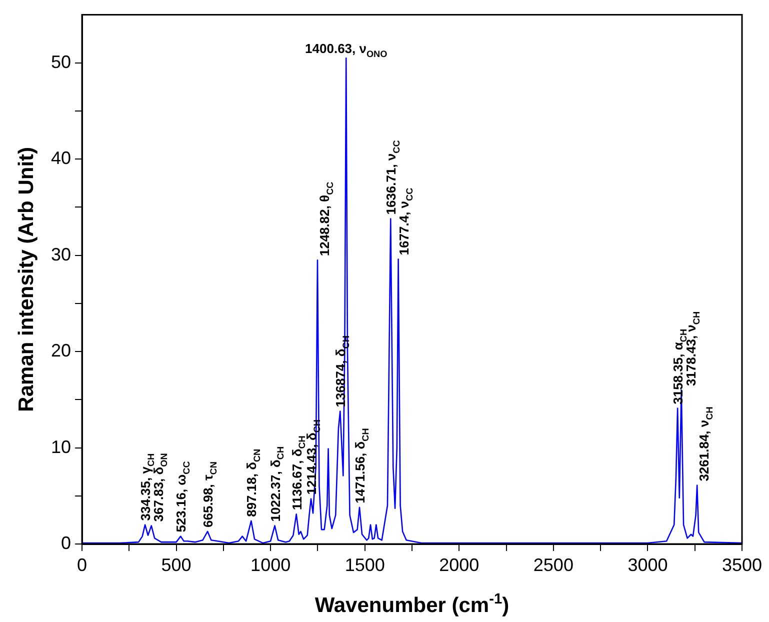  I want to click on x-tick-label: 3000, so click(648, 564).